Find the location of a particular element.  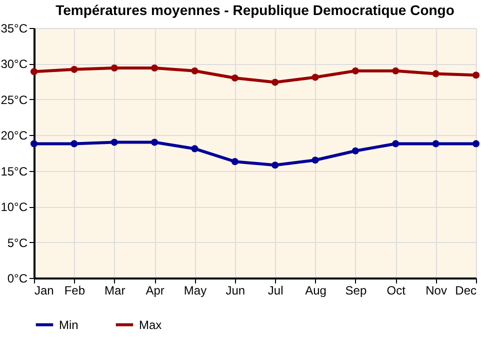

x-tick-label: Jul is located at coordinates (276, 291).